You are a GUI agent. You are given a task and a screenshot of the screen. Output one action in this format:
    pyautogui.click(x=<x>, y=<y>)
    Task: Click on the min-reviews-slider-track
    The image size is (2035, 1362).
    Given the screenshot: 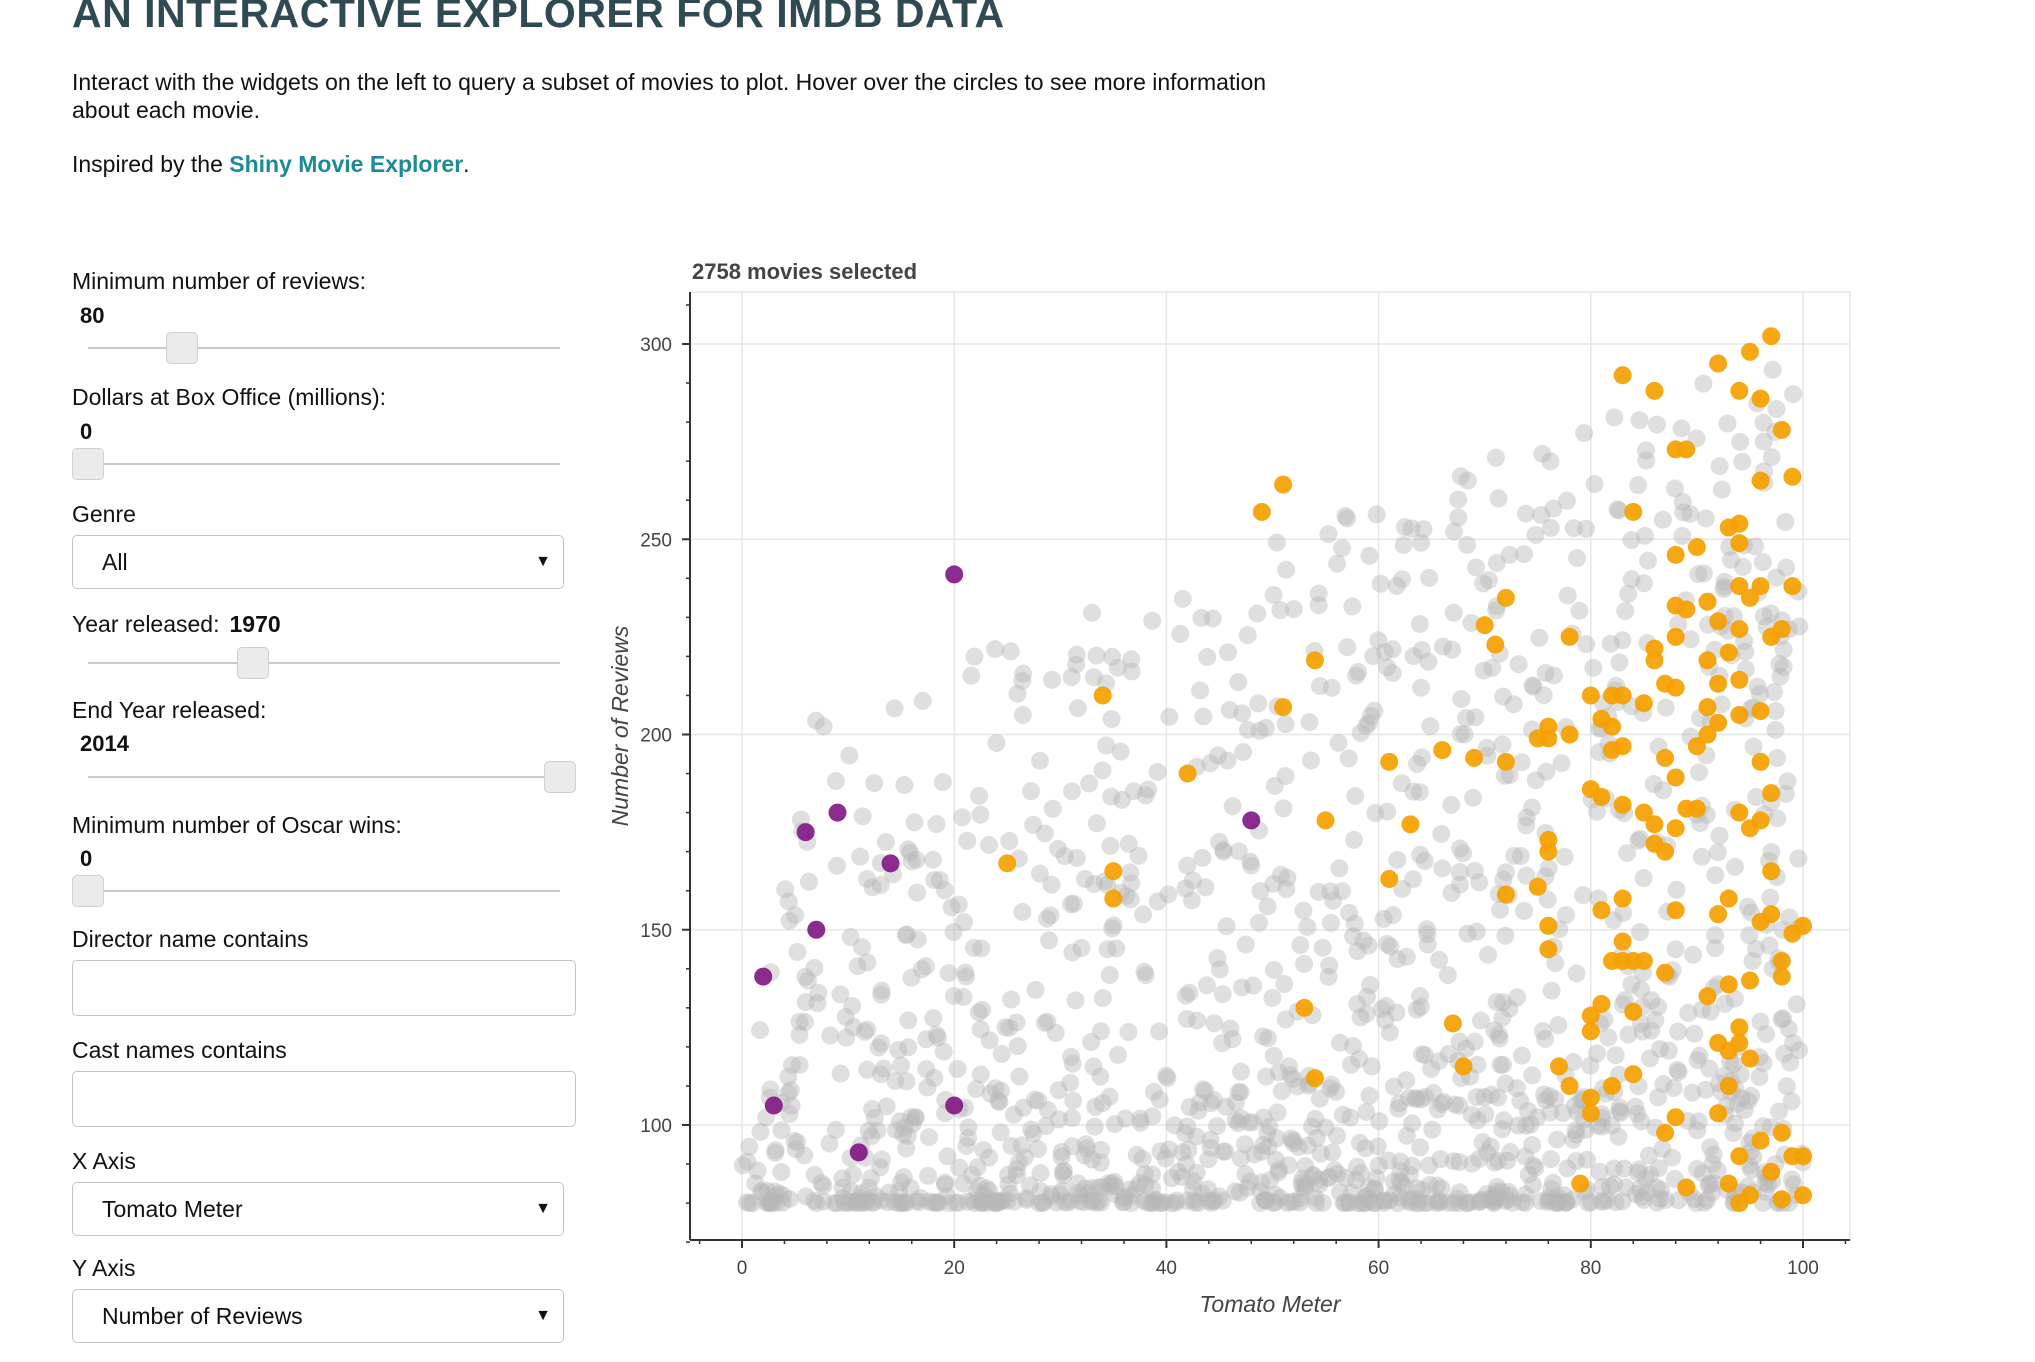 What is the action you would take?
    pyautogui.click(x=324, y=348)
    